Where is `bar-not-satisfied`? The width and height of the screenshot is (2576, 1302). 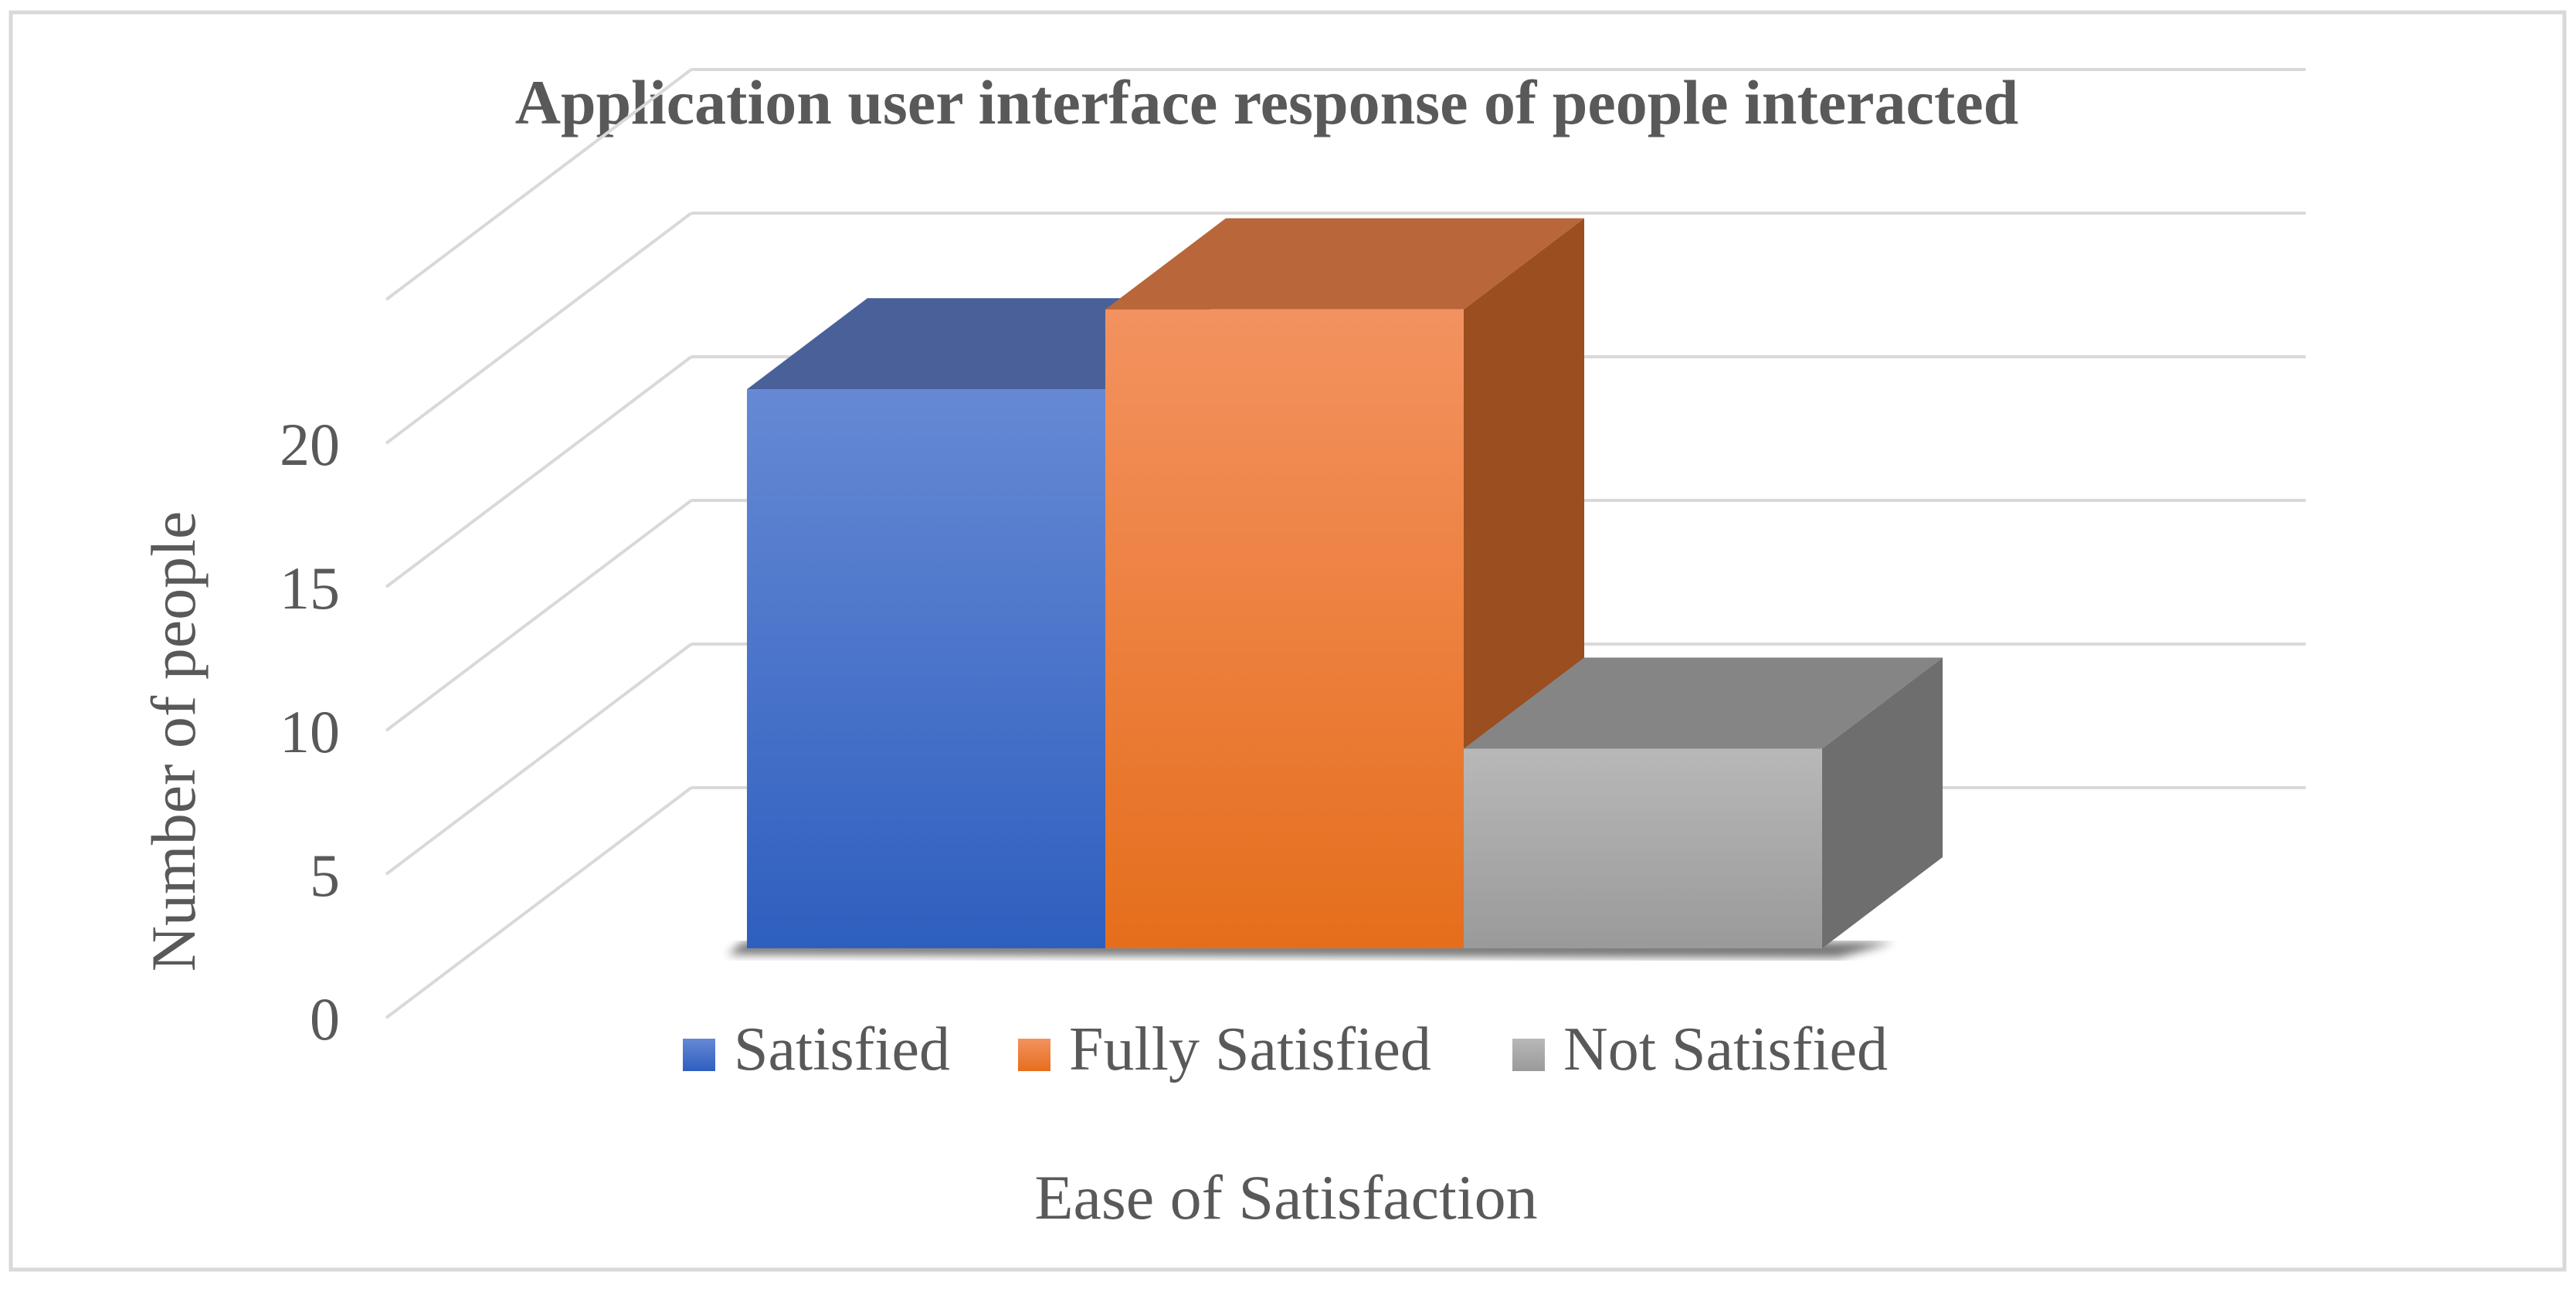
bar-not-satisfied is located at coordinates (1704, 802).